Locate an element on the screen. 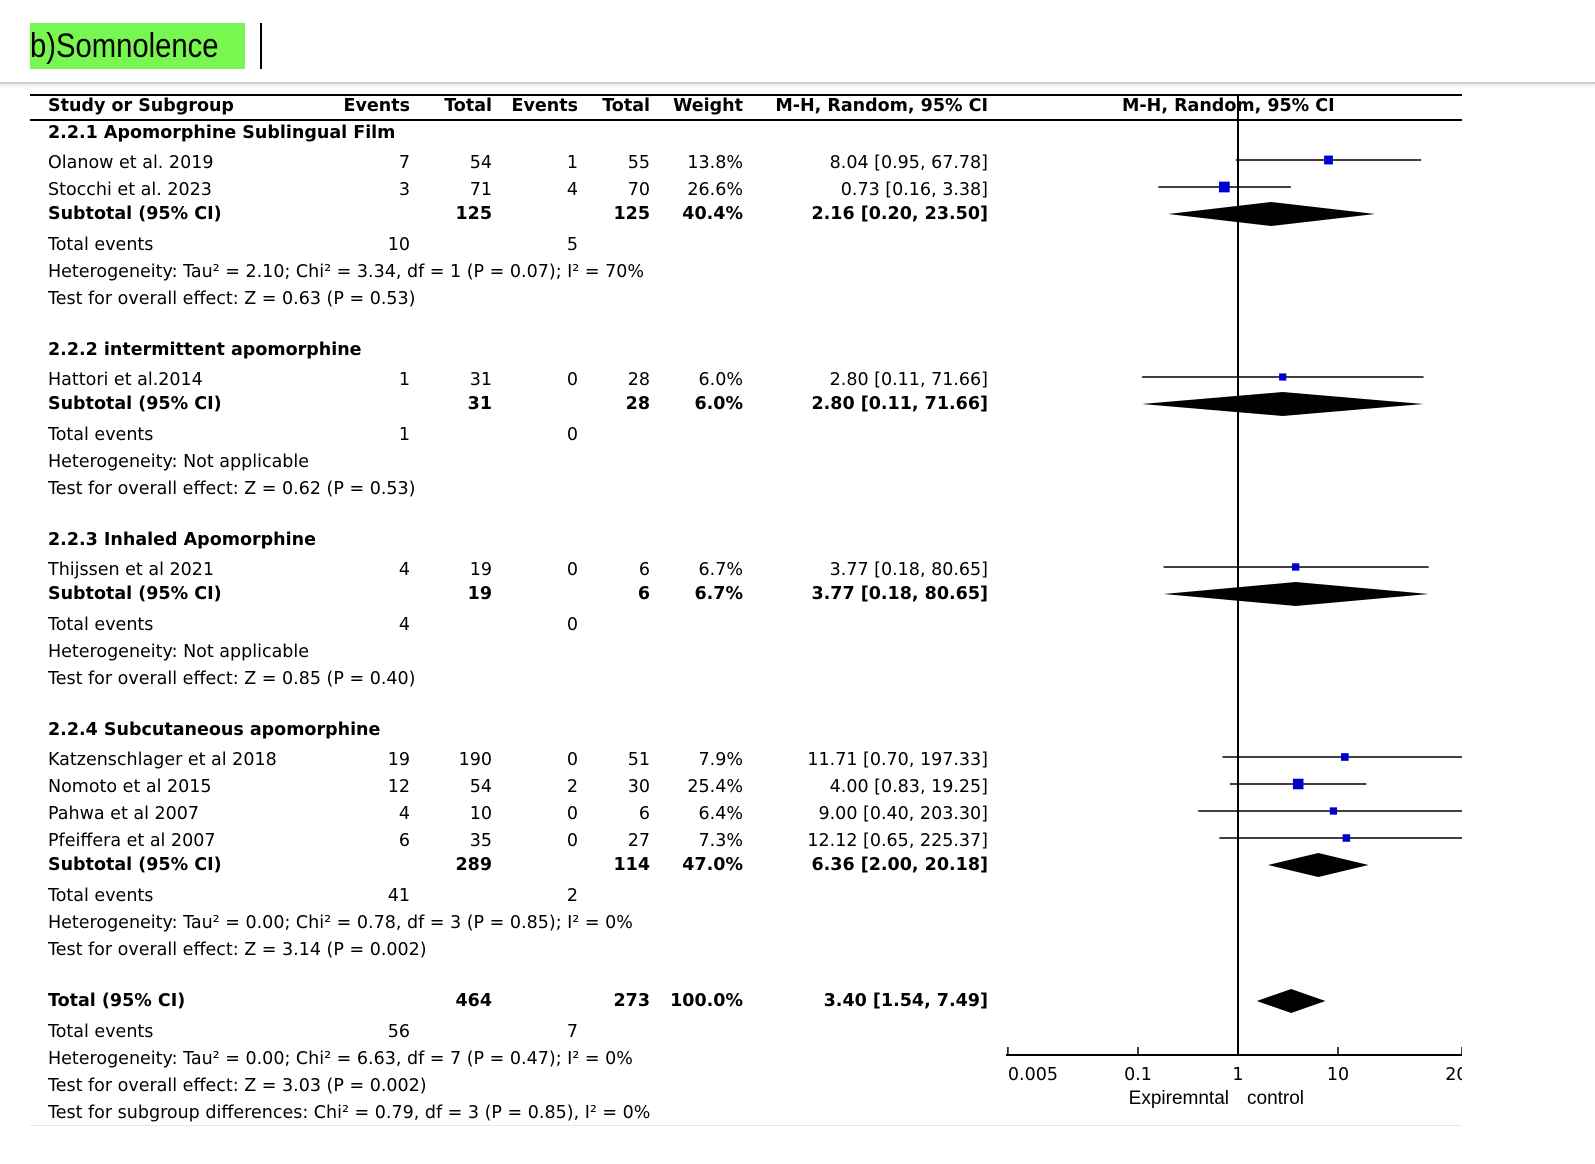 The width and height of the screenshot is (1595, 1164). header-weight: Weight is located at coordinates (708, 106).